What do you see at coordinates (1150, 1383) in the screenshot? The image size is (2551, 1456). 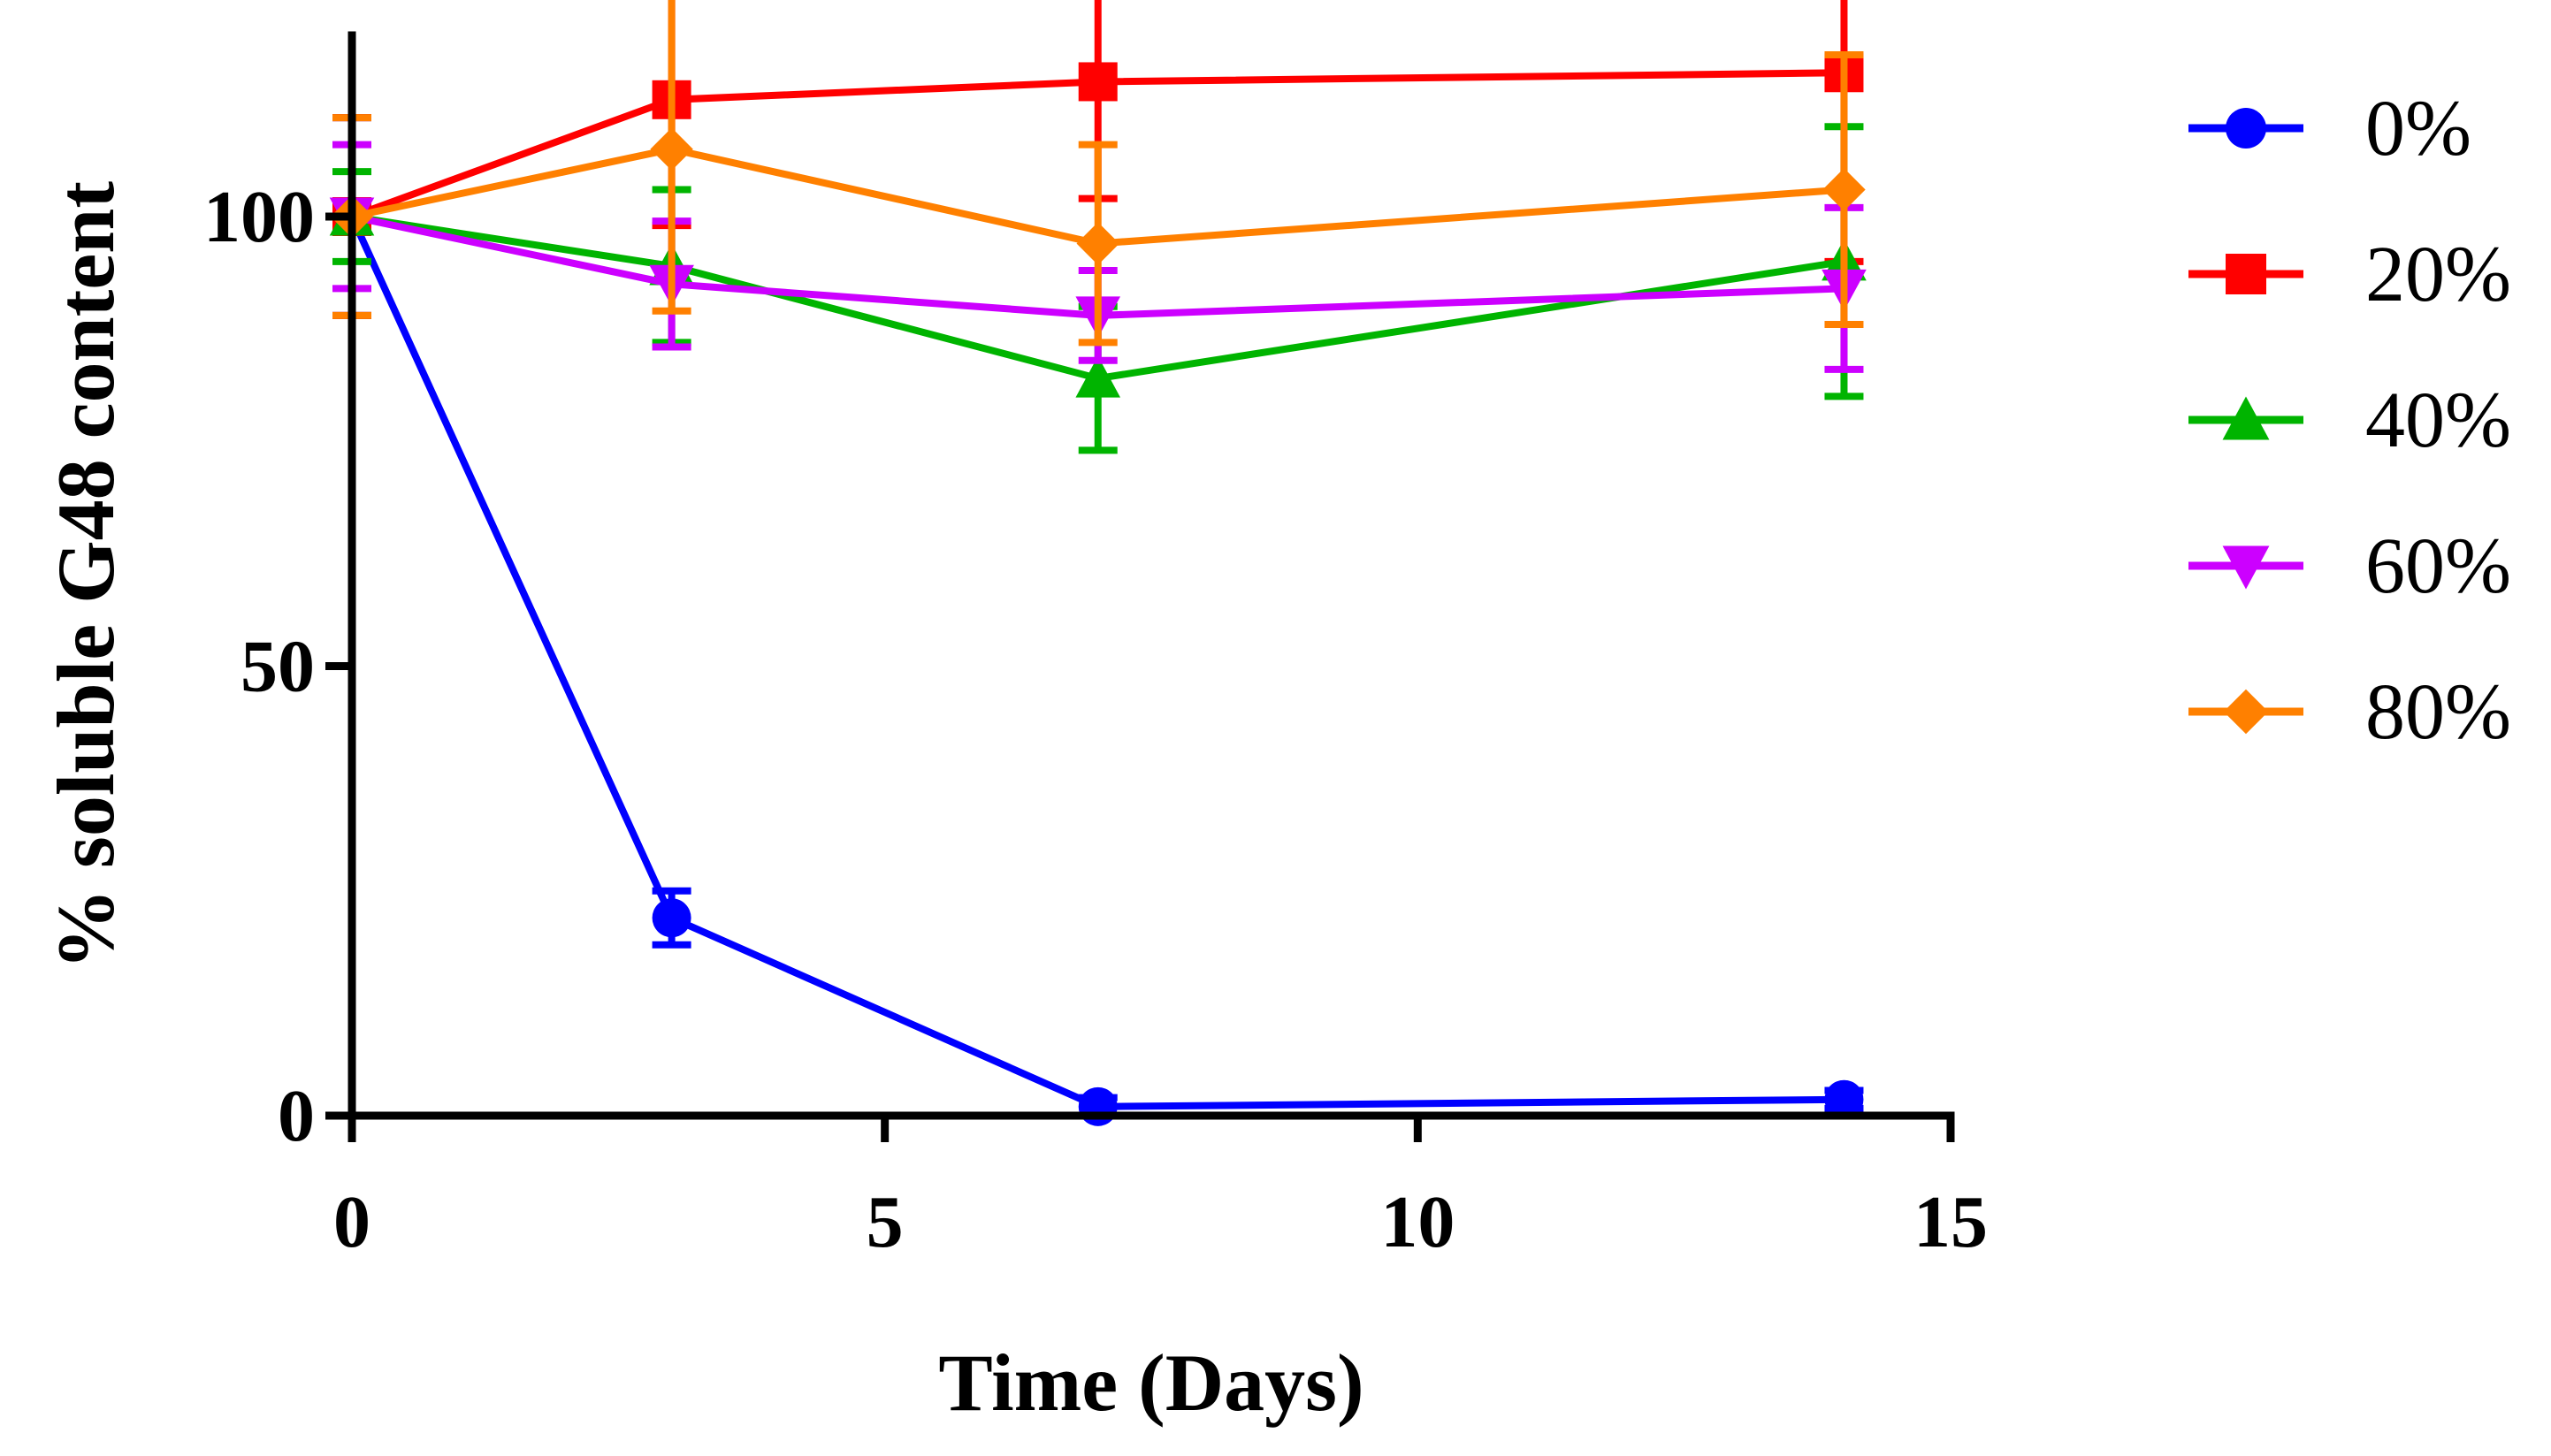 I see `x-axis-label: Time (Days)` at bounding box center [1150, 1383].